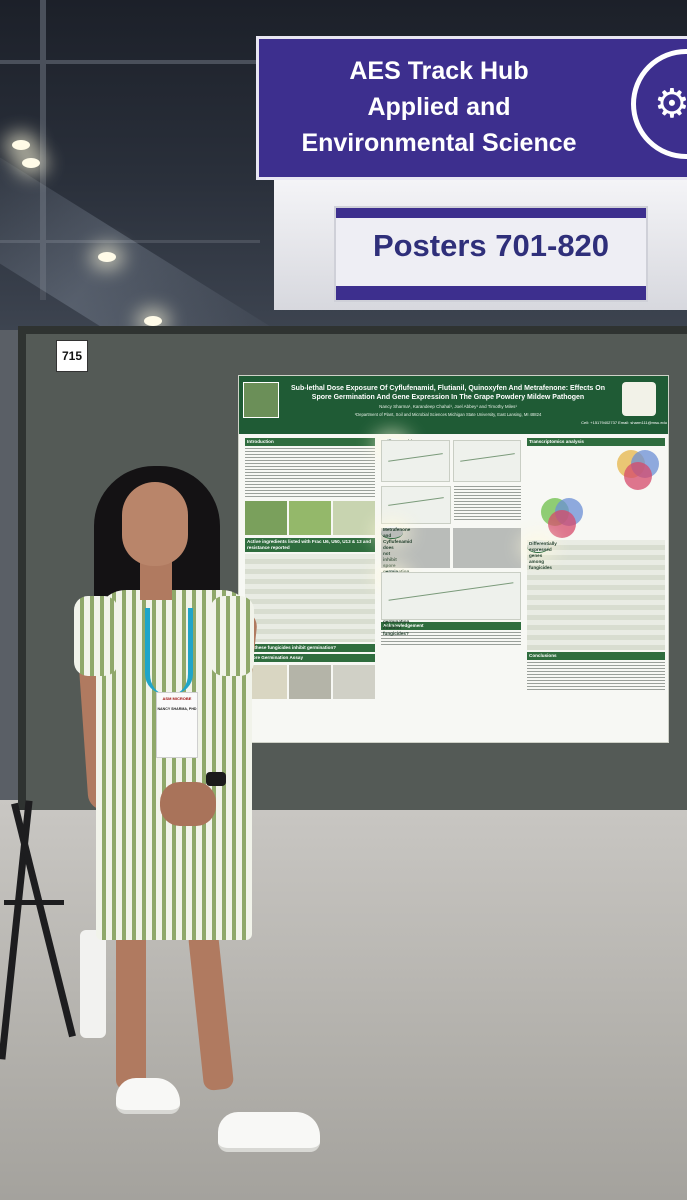  What do you see at coordinates (451, 626) in the screenshot?
I see `section-acknowledgement: Acknowledgement` at bounding box center [451, 626].